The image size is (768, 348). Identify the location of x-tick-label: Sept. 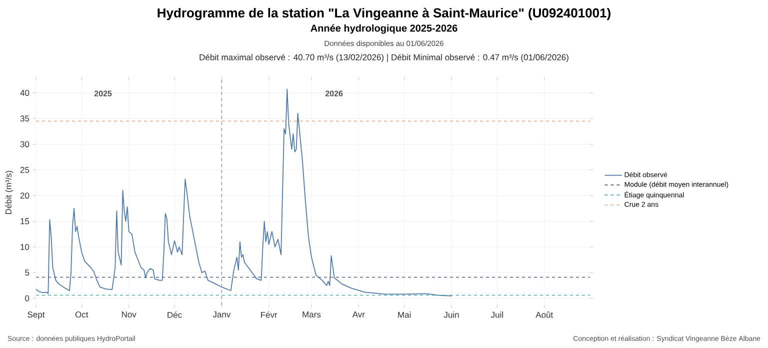
(36, 316).